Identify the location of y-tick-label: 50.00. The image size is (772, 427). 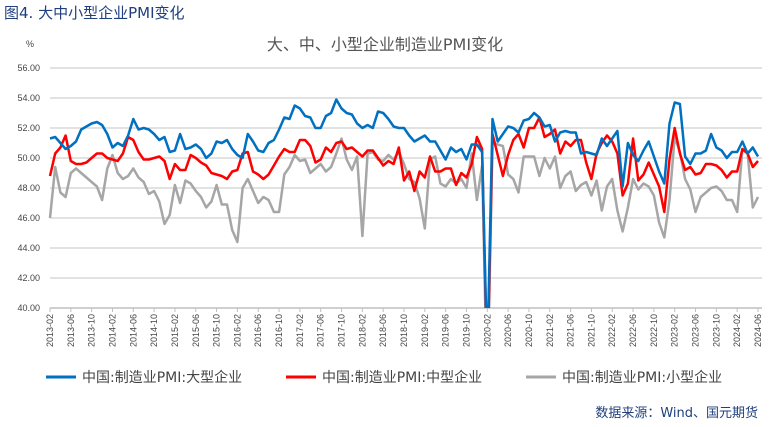
(28, 158).